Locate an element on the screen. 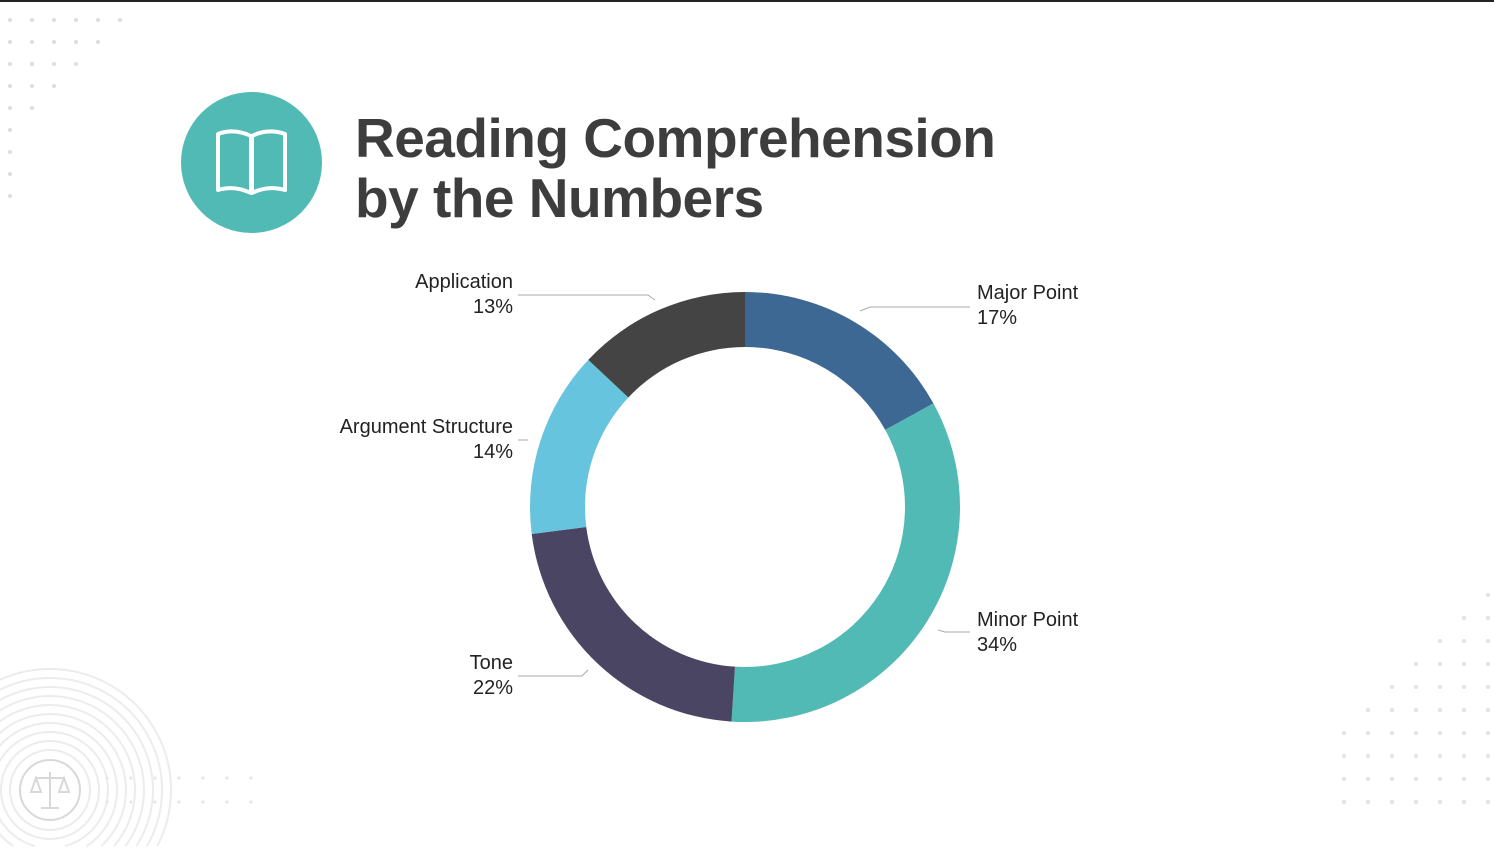 Image resolution: width=1494 pixels, height=848 pixels. page-title: Reading Comprehension by the Numbers is located at coordinates (675, 168).